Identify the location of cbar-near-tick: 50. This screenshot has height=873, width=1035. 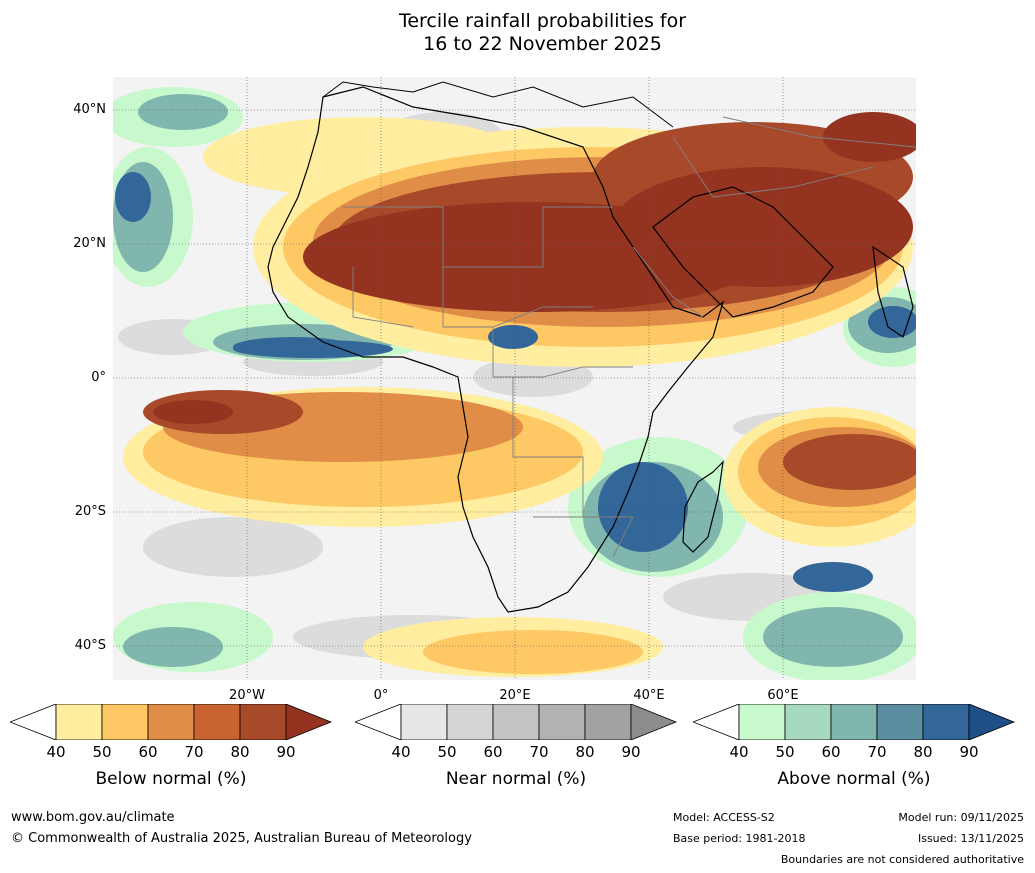
(447, 752).